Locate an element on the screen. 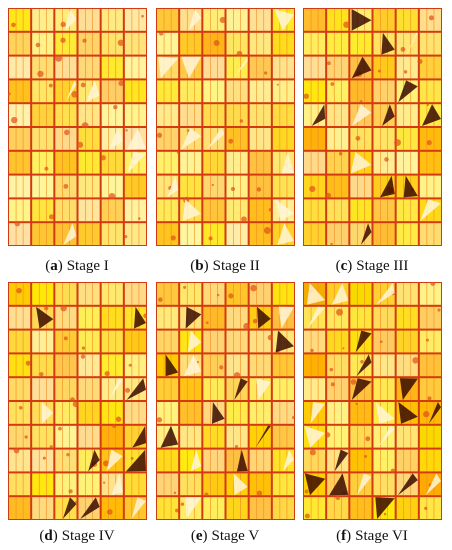 This screenshot has height=550, width=452. panel-frame is located at coordinates (225, 401).